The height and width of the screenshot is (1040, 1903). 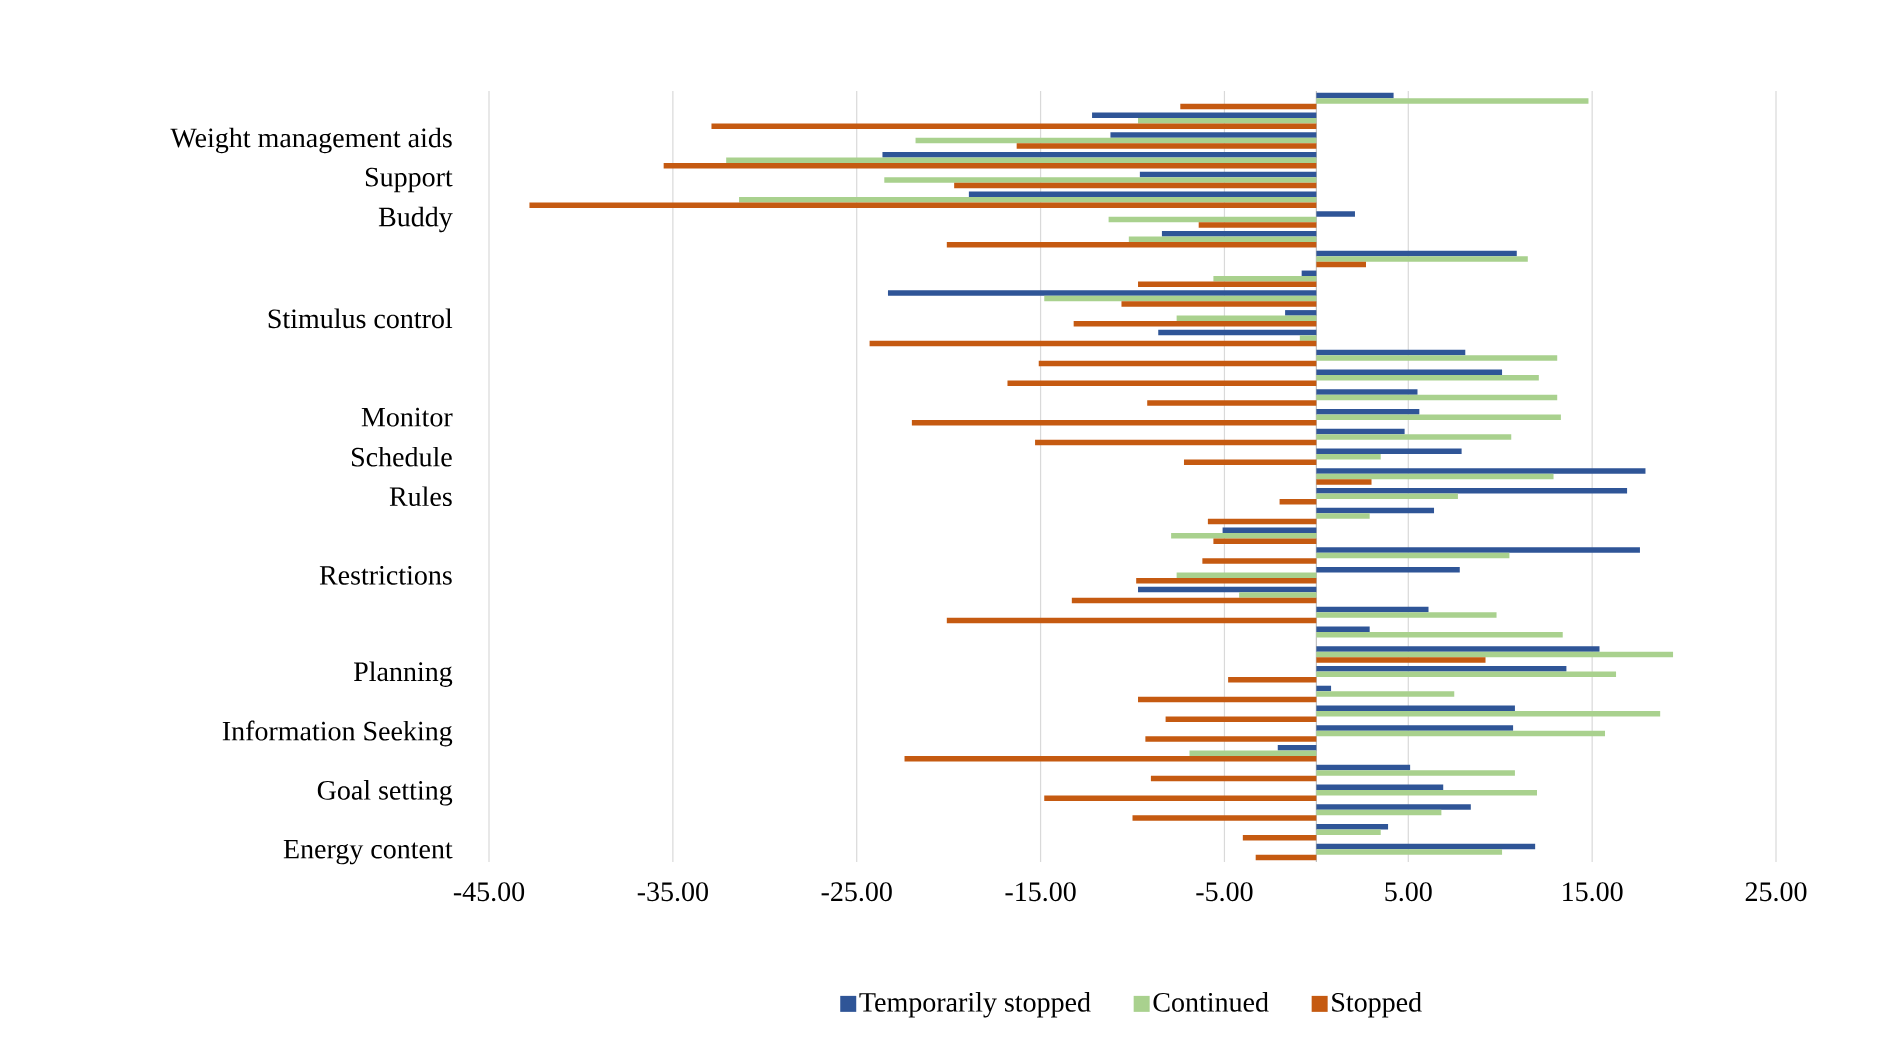 I want to click on y-tick-label: Rules, so click(x=420, y=496).